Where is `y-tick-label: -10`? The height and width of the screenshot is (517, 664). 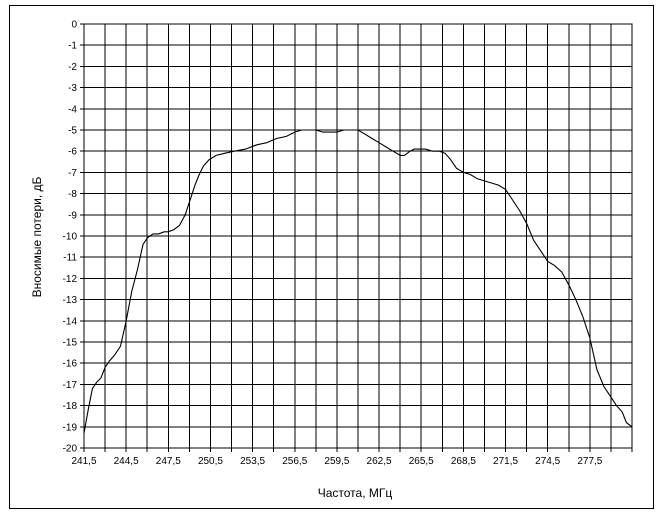 y-tick-label: -10 is located at coordinates (70, 237).